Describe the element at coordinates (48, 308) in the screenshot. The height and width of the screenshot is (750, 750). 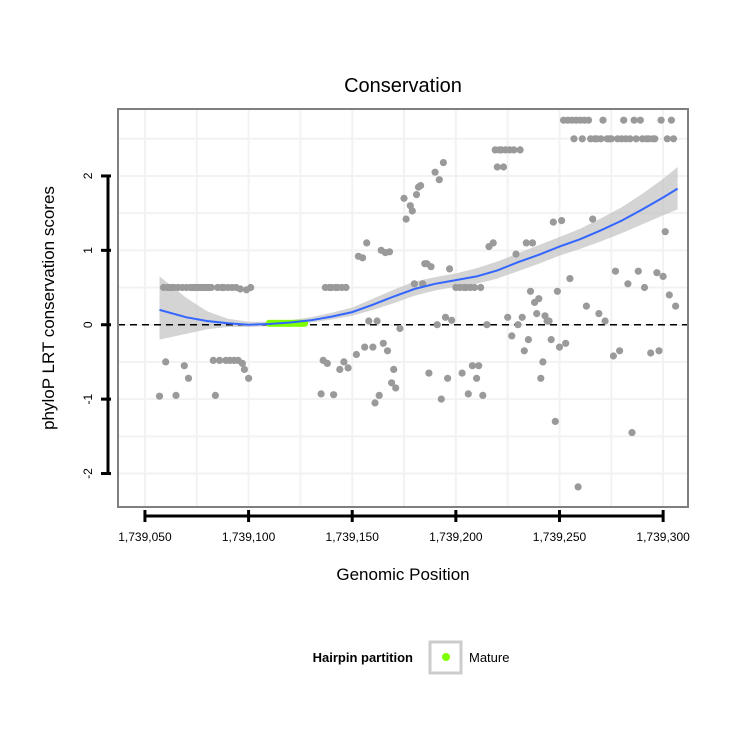
I see `y-axis-label: phyloP LRT conservation scores` at that location.